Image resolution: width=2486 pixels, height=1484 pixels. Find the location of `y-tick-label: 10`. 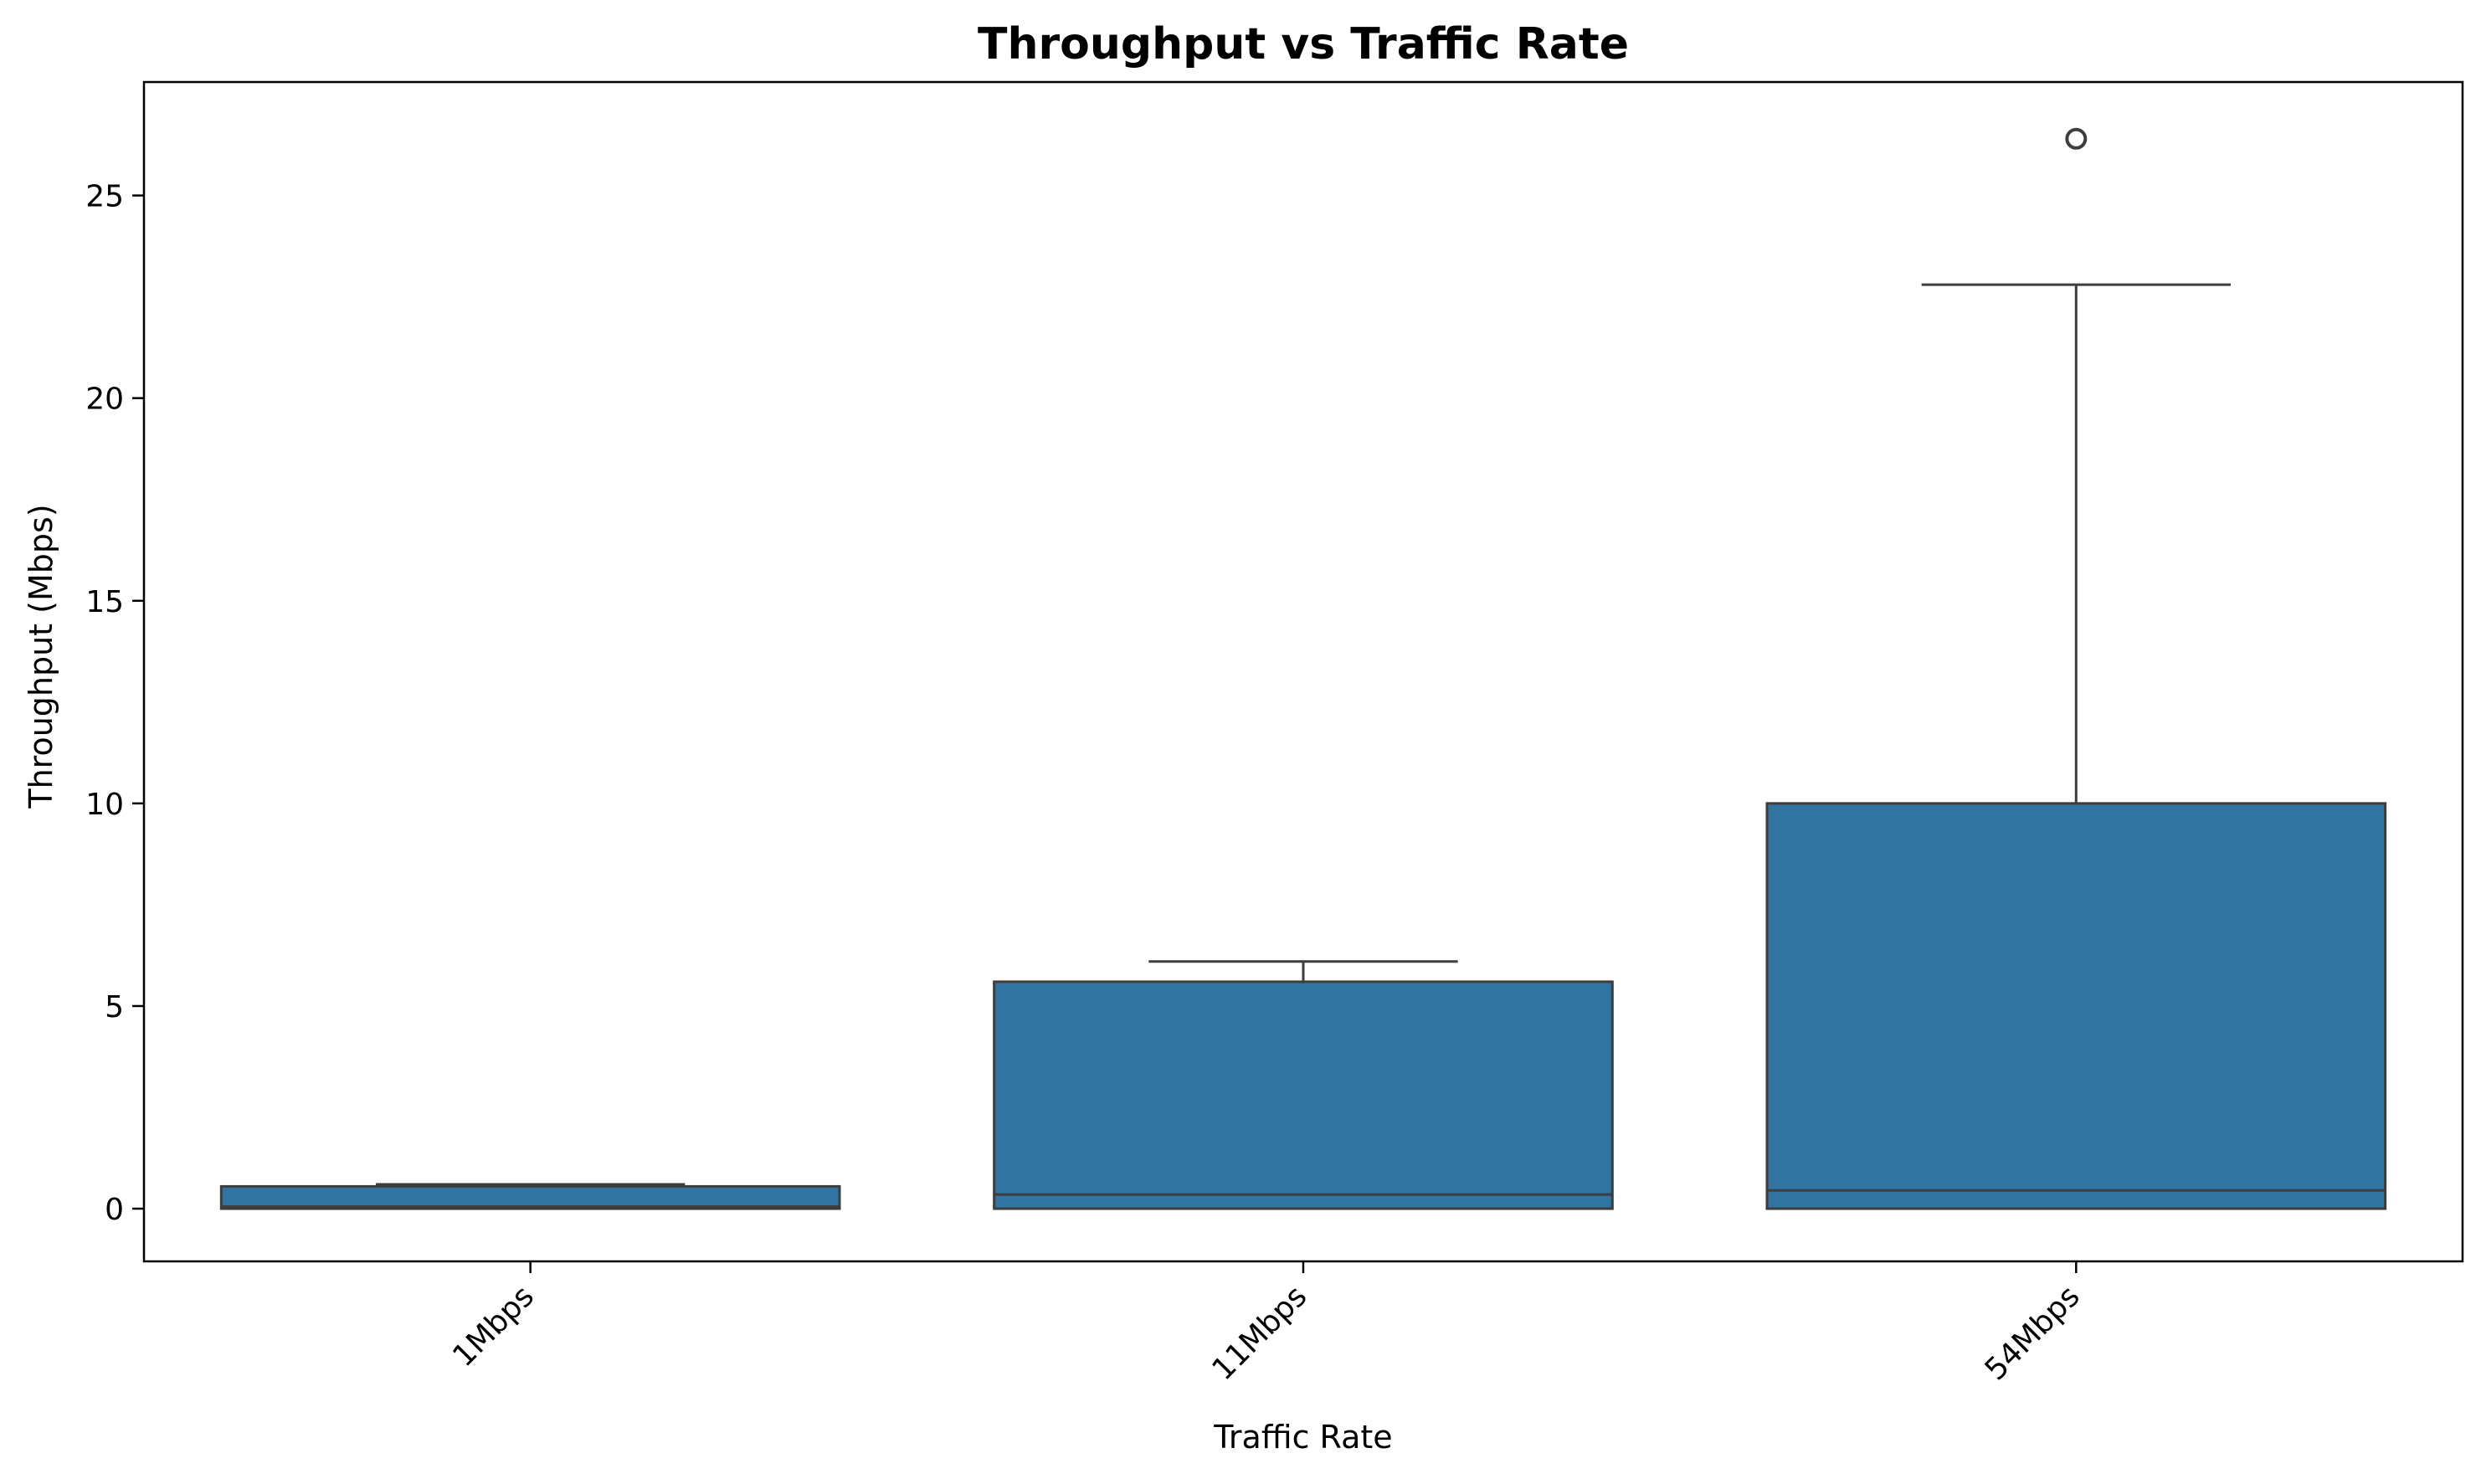

y-tick-label: 10 is located at coordinates (104, 805).